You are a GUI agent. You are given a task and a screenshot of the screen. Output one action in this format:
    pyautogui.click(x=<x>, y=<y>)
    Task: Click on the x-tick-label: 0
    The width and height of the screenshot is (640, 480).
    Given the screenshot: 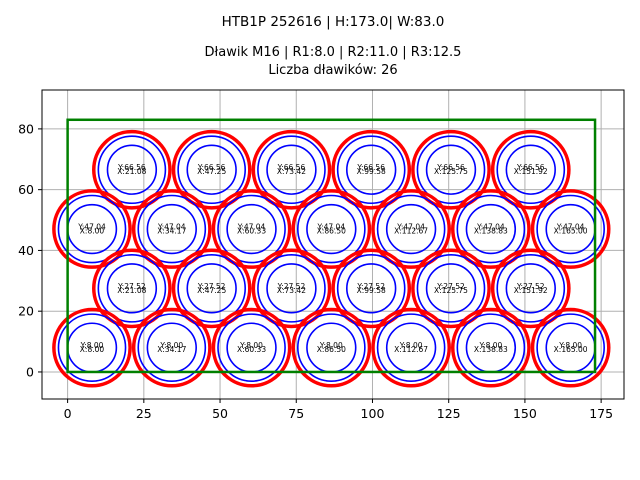 What is the action you would take?
    pyautogui.click(x=68, y=413)
    